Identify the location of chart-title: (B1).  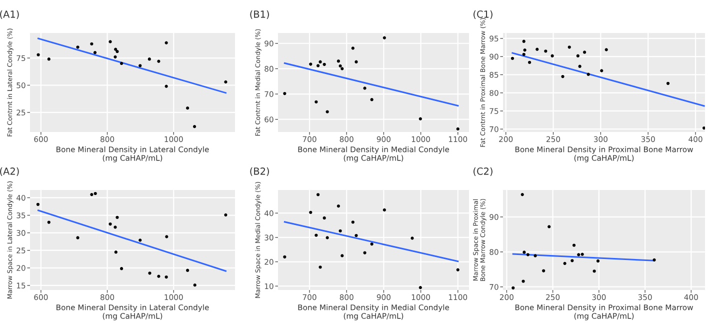
(259, 15).